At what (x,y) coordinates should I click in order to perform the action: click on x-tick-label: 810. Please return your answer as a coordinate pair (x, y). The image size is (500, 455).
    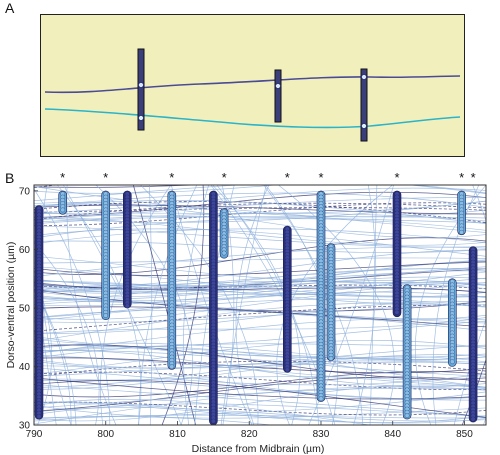
    Looking at the image, I should click on (177, 434).